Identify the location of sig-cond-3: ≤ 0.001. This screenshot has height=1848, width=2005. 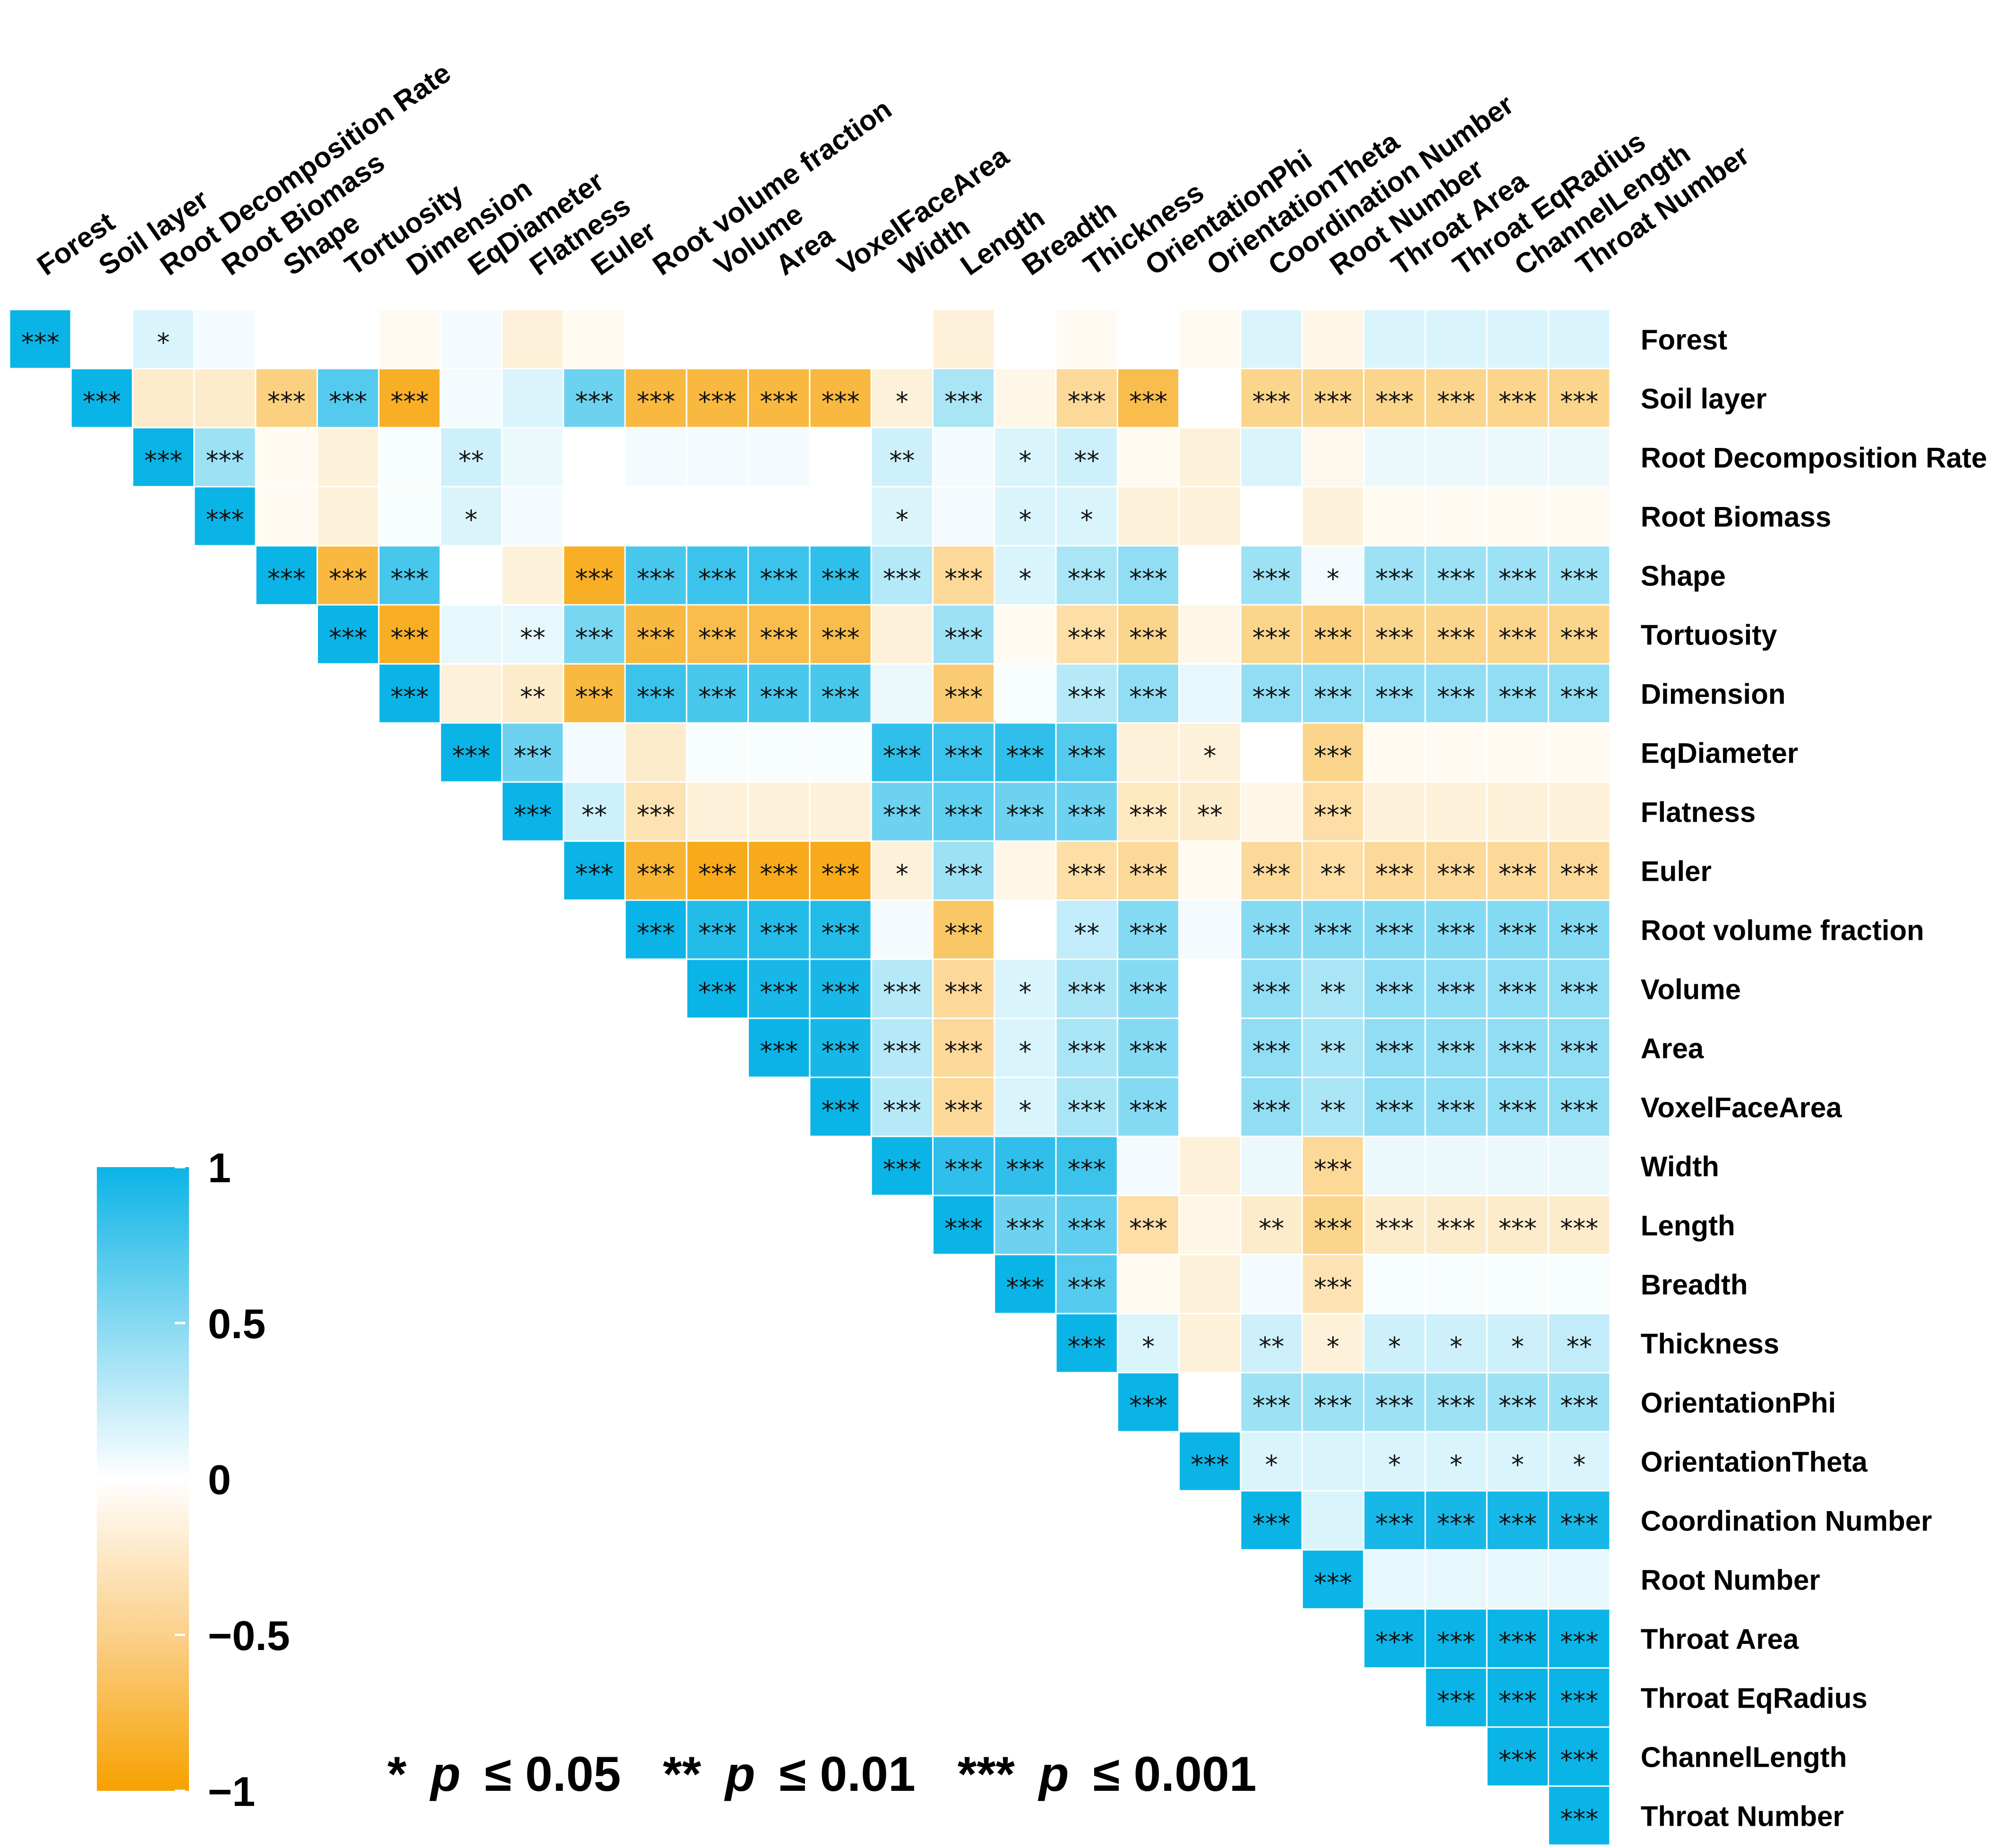
(1174, 1774).